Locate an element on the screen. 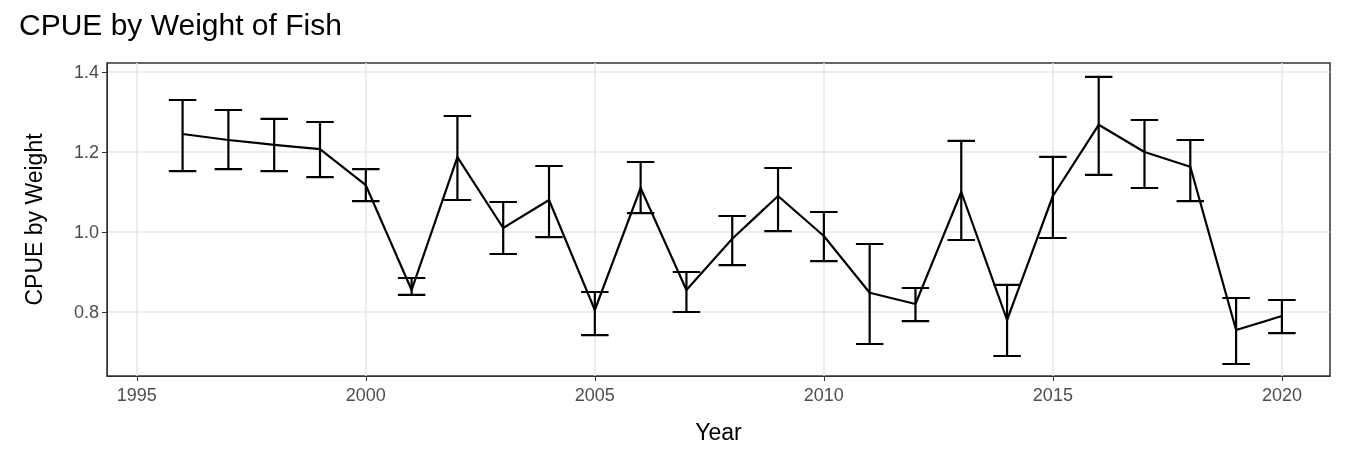  y-tick-label: 1.0 is located at coordinates (86, 232).